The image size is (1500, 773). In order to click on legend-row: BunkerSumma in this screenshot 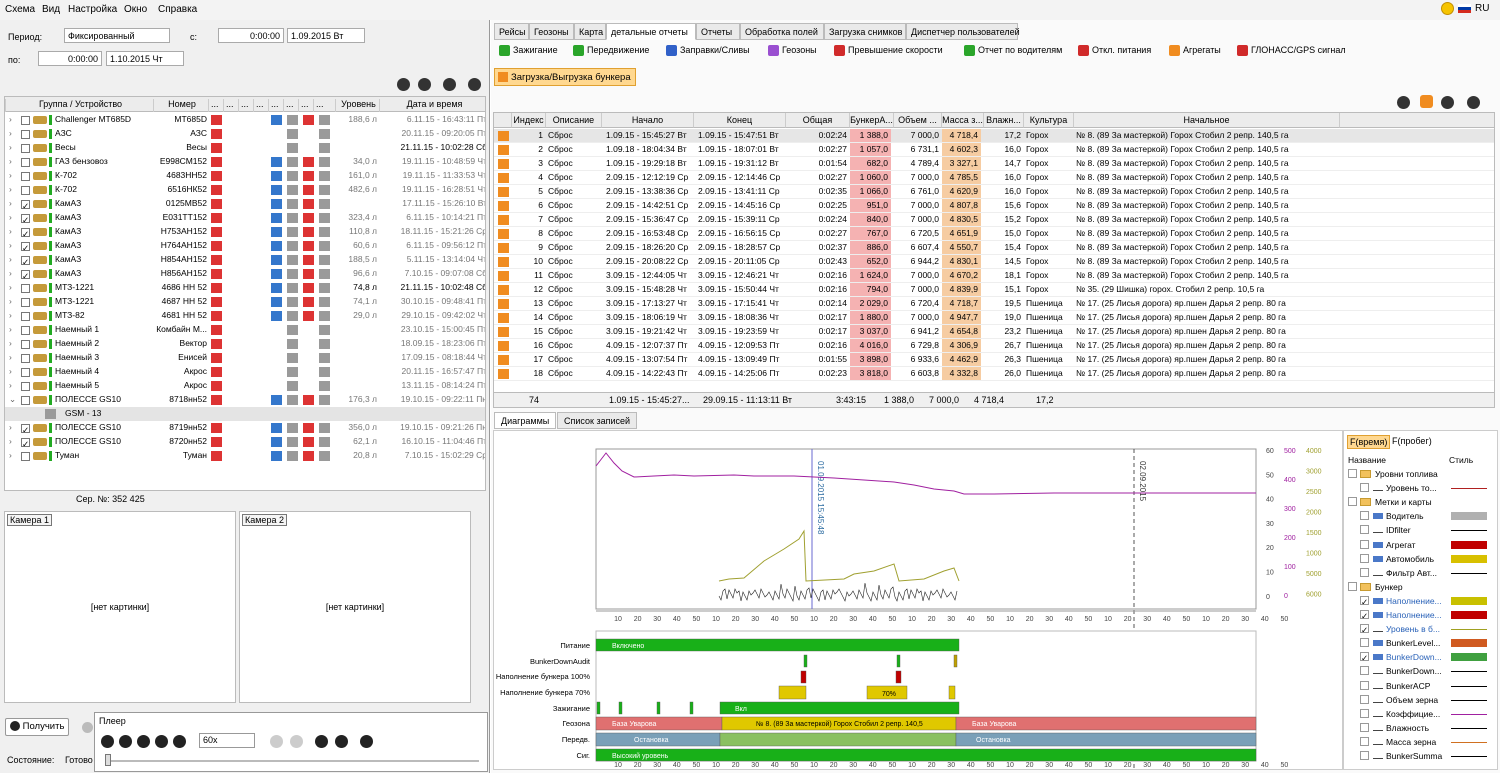, I will do `click(1421, 756)`.